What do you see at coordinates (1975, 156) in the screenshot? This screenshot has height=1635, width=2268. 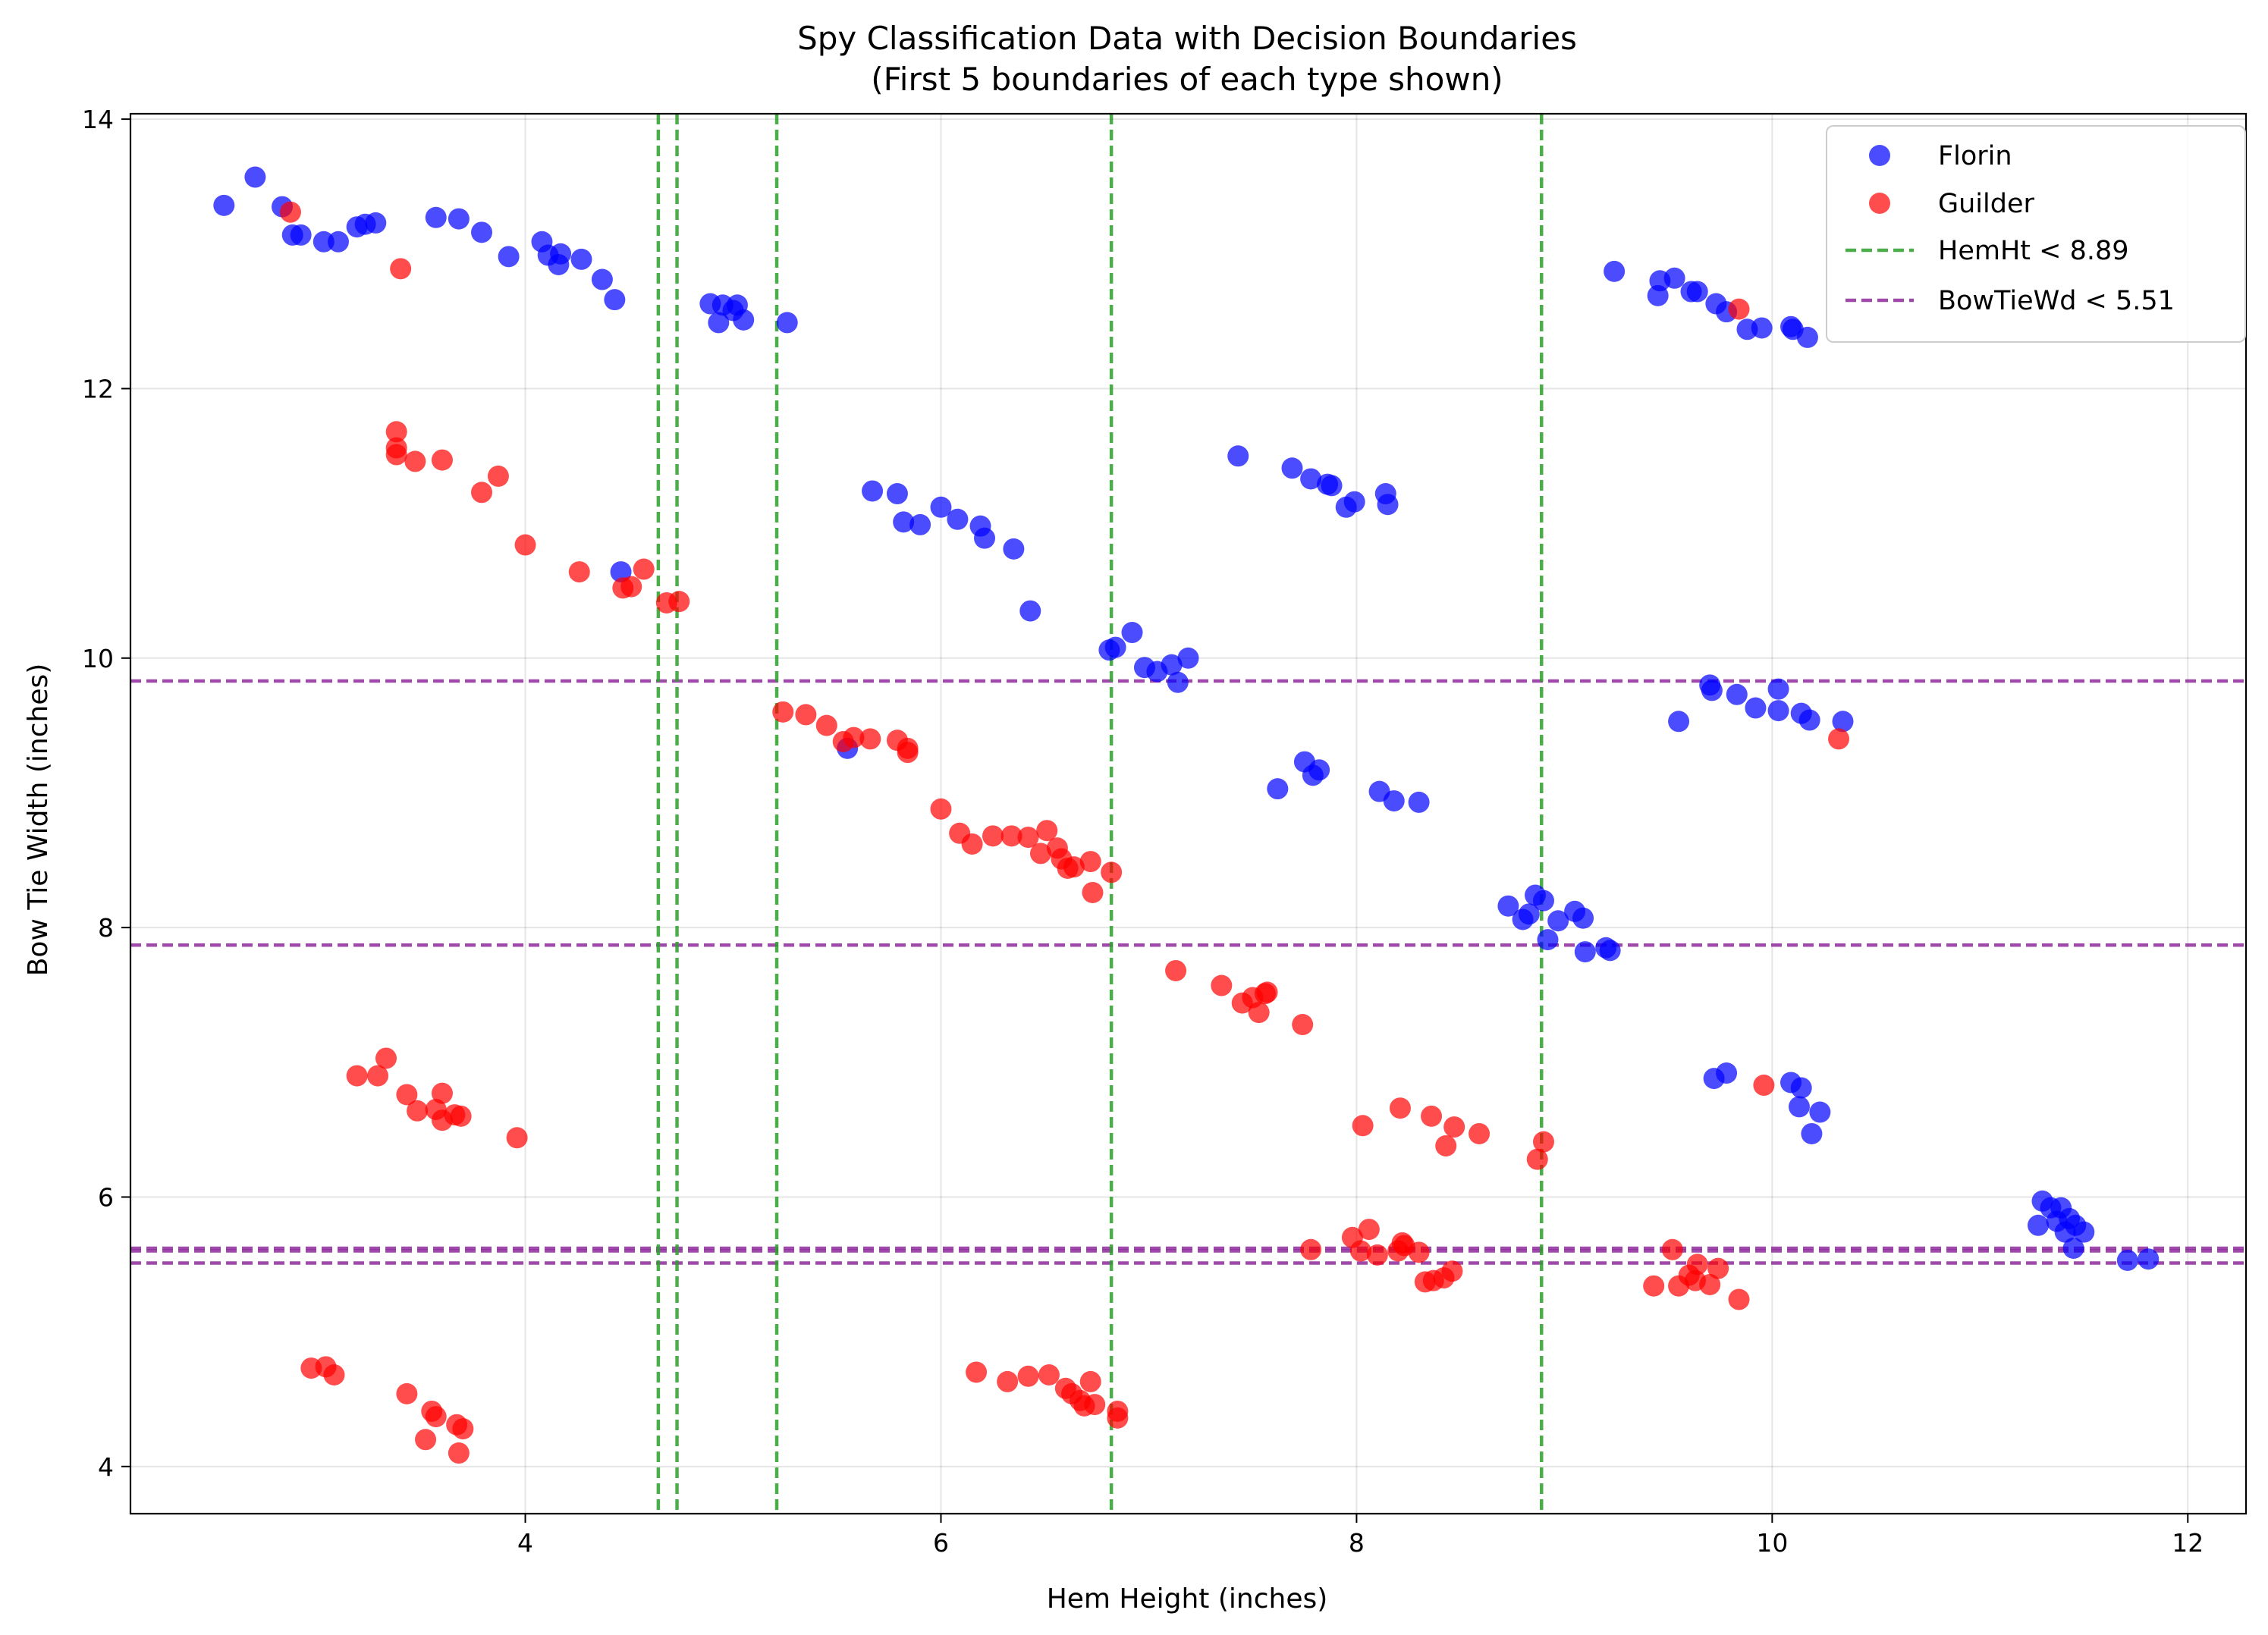 I see `legend-label-florin: Florin` at bounding box center [1975, 156].